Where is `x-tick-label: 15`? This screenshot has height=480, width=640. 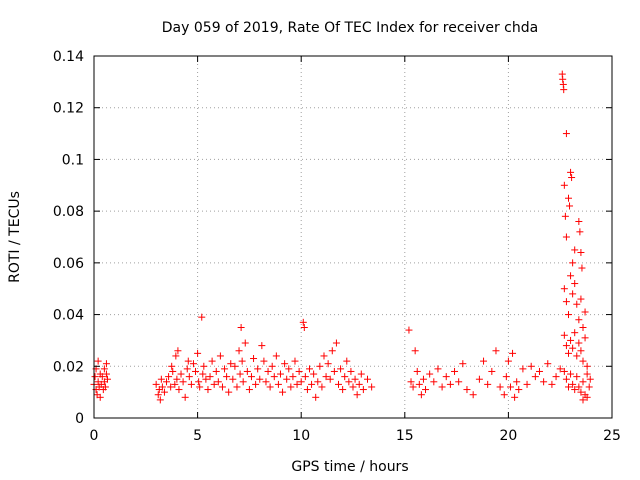
x-tick-label: 15 is located at coordinates (405, 436).